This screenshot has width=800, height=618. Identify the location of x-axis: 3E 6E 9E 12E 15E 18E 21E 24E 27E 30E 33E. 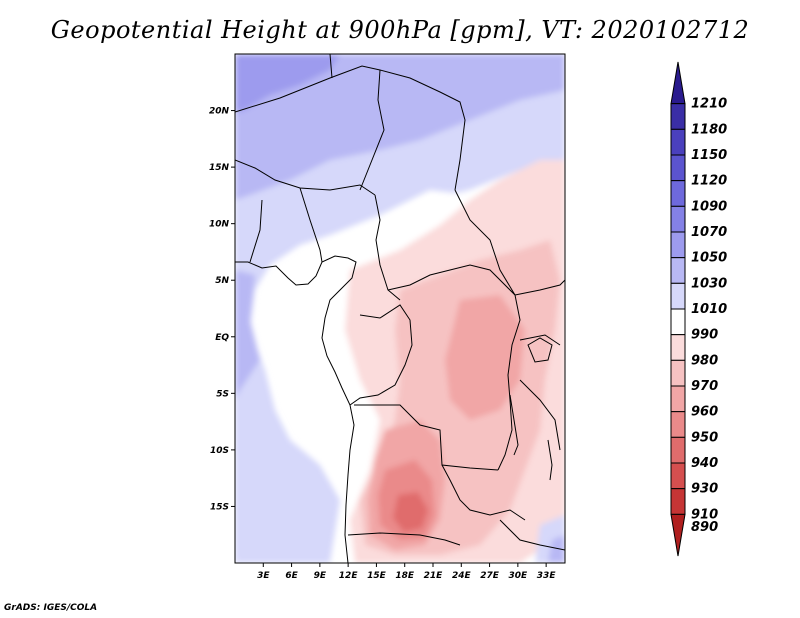
(406, 572).